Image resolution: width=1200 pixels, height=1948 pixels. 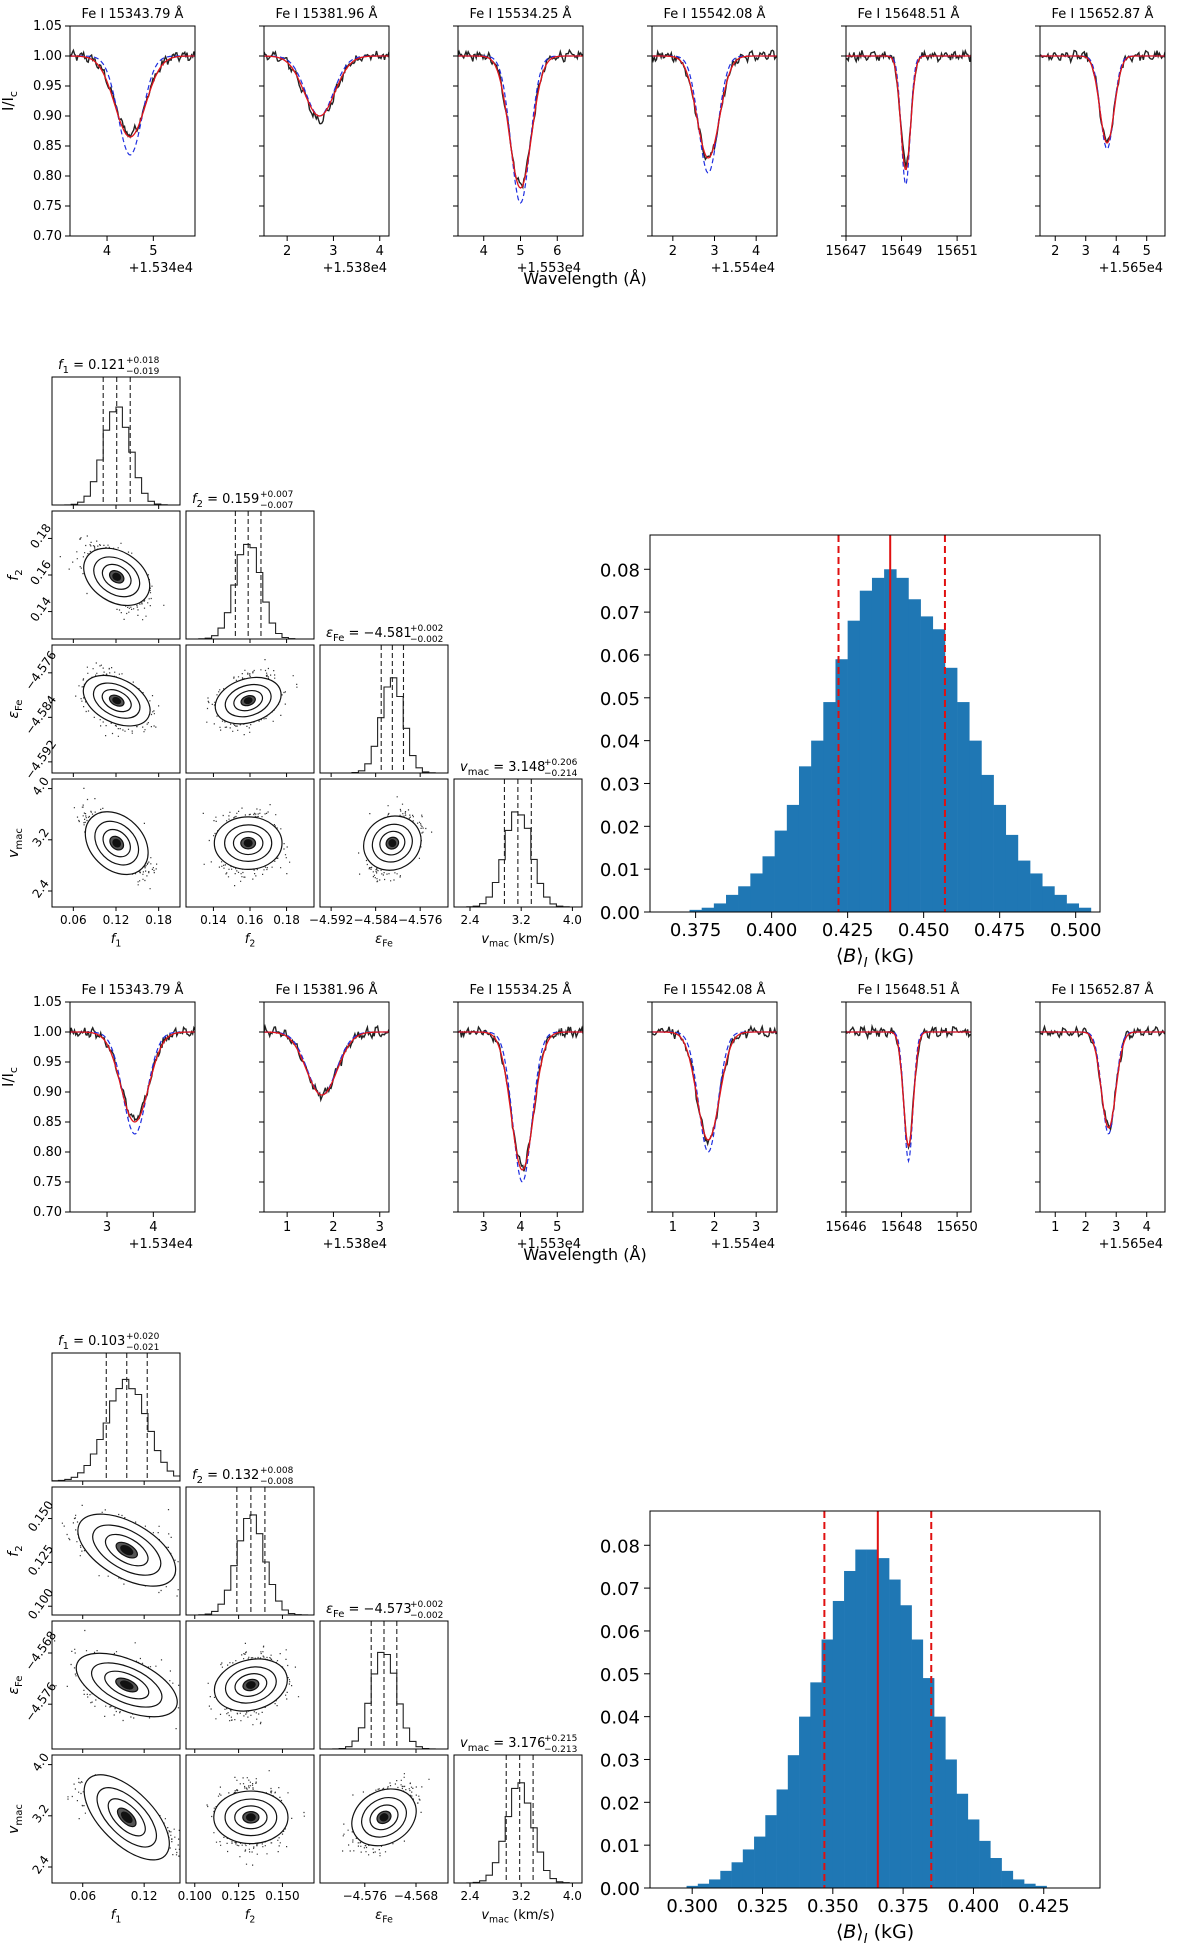 I want to click on y-tick-label: −4.568, so click(x=40, y=1650).